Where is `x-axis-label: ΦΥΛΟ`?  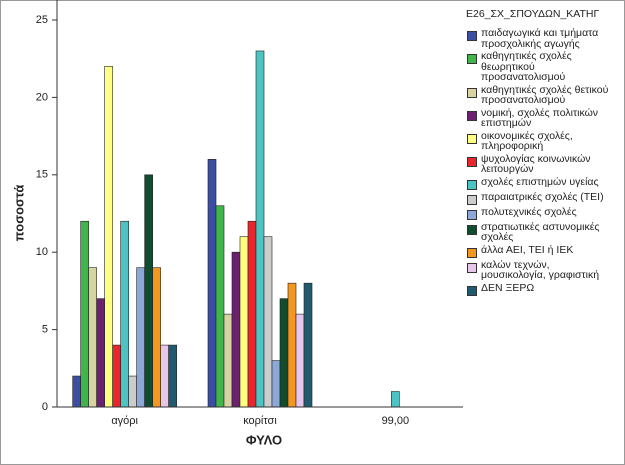 x-axis-label: ΦΥΛΟ is located at coordinates (264, 439).